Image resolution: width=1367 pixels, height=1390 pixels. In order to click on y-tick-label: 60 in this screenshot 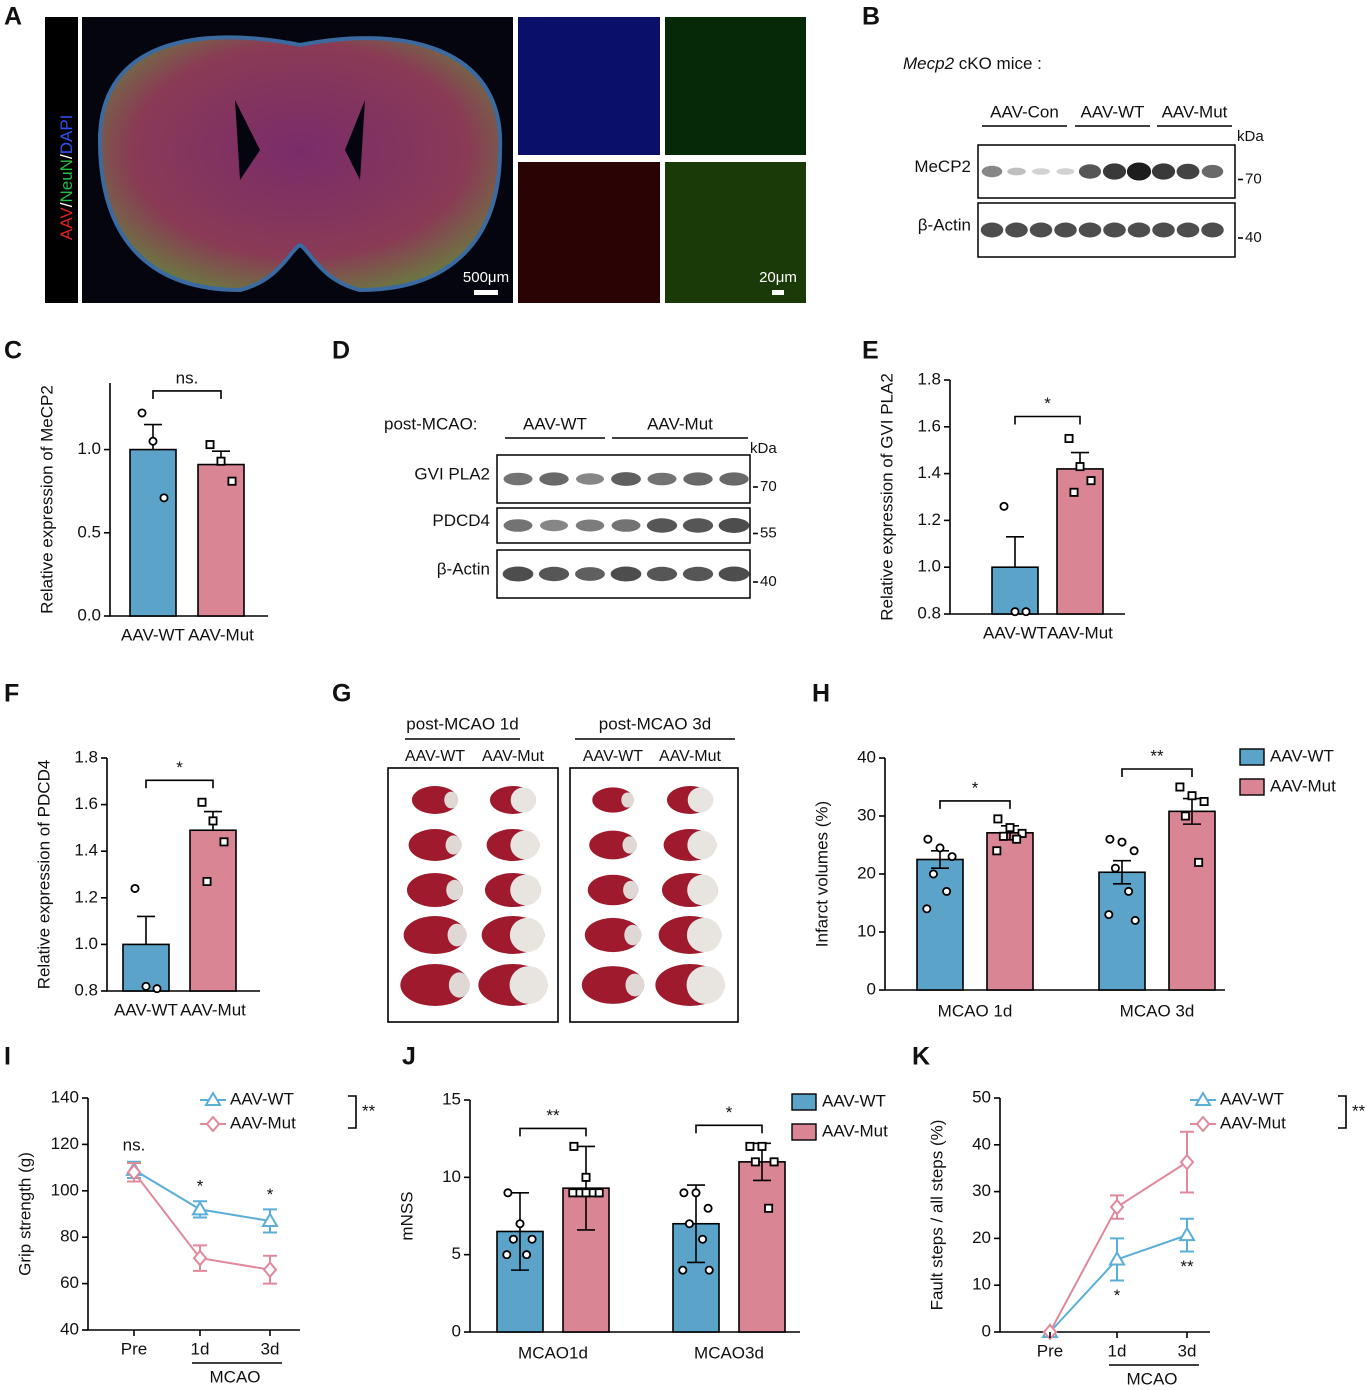, I will do `click(69, 1282)`.